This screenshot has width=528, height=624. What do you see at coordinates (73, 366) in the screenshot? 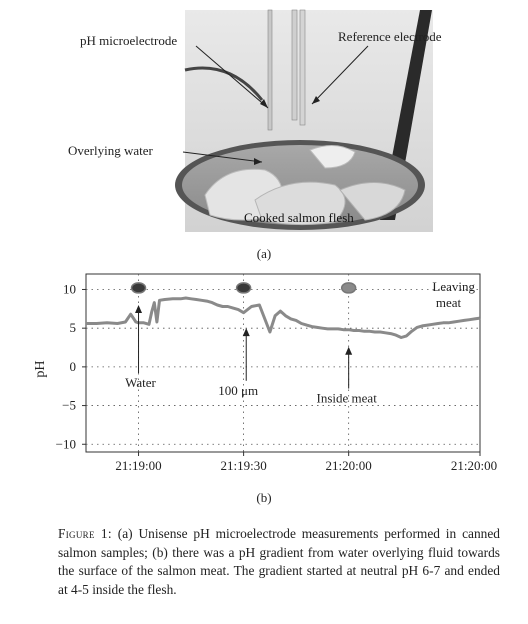
I see `y-tick-label: 0` at bounding box center [73, 366].